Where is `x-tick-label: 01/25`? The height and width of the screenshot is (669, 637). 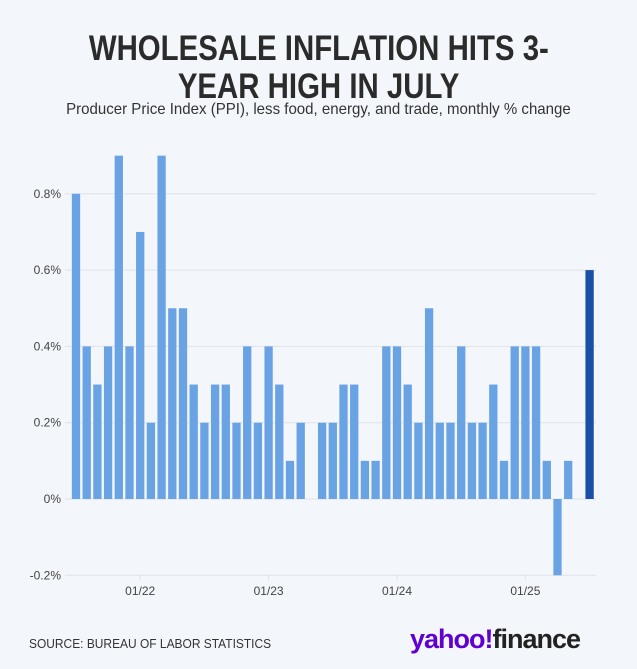
x-tick-label: 01/25 is located at coordinates (525, 591).